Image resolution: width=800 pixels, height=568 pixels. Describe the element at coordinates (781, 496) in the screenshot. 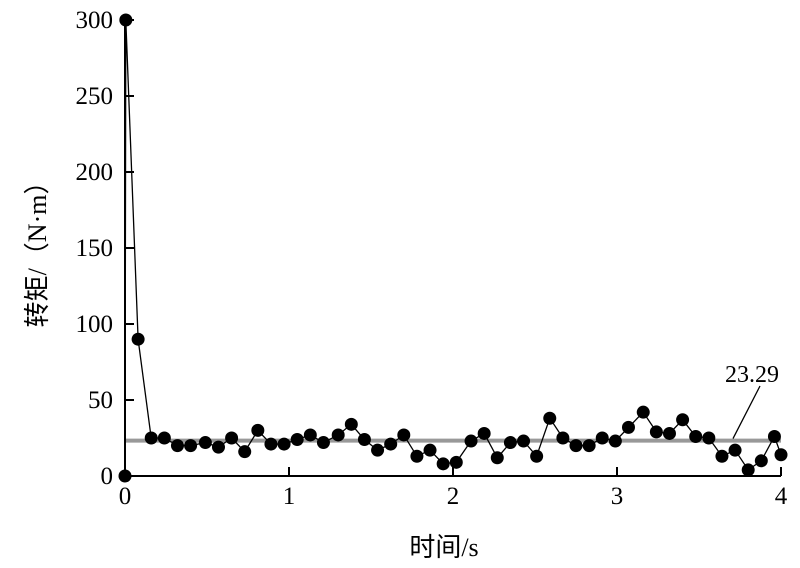

I see `x-tick-label: 4` at that location.